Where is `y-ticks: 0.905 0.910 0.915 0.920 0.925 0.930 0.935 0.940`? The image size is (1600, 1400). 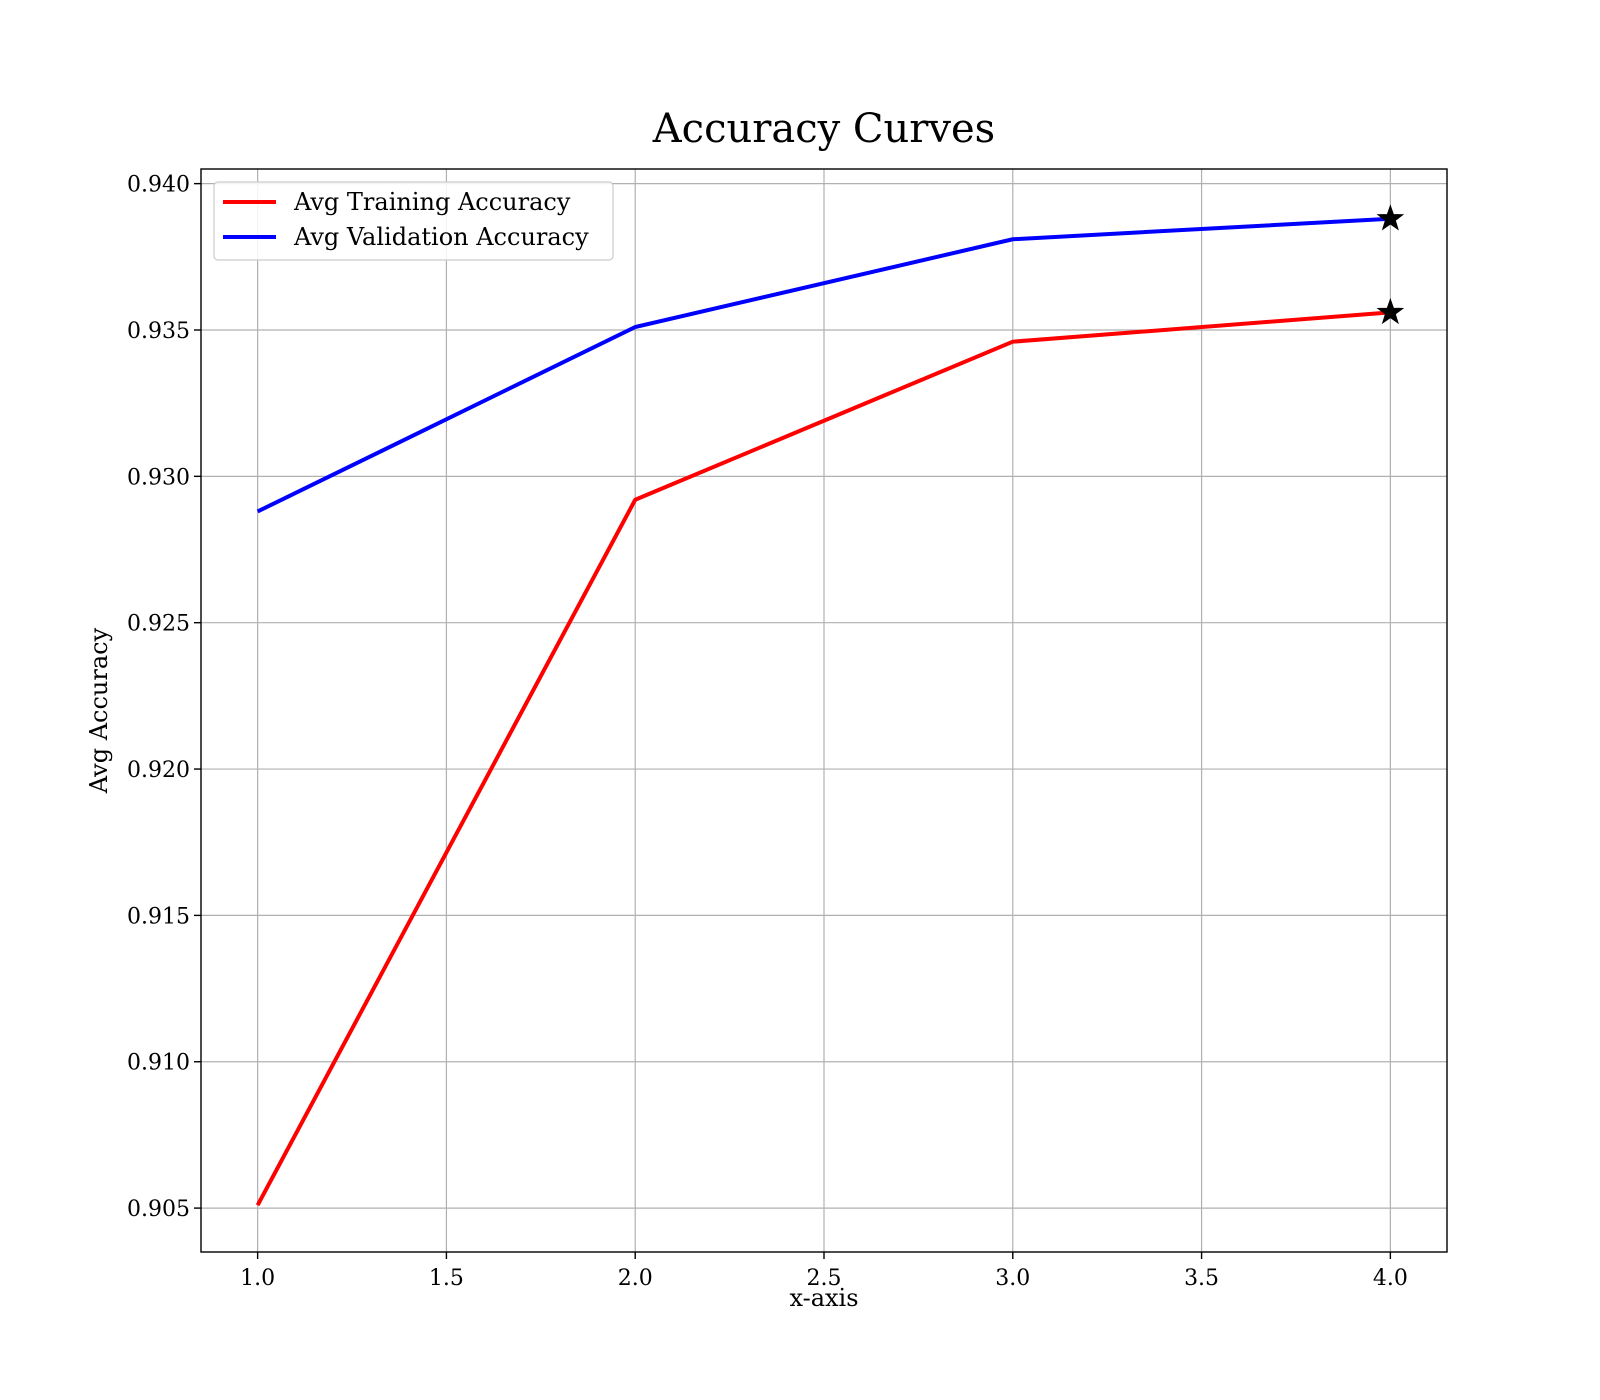 y-ticks: 0.905 0.910 0.915 0.920 0.925 0.930 0.935 0.940 is located at coordinates (164, 697).